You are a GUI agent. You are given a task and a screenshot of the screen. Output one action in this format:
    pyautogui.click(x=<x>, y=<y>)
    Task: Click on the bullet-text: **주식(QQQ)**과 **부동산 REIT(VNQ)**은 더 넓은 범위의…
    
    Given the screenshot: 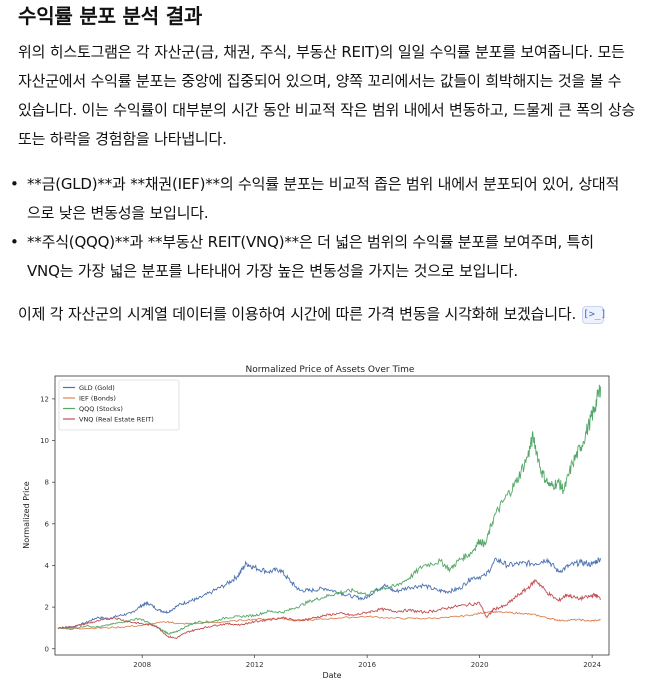 What is the action you would take?
    pyautogui.click(x=310, y=256)
    